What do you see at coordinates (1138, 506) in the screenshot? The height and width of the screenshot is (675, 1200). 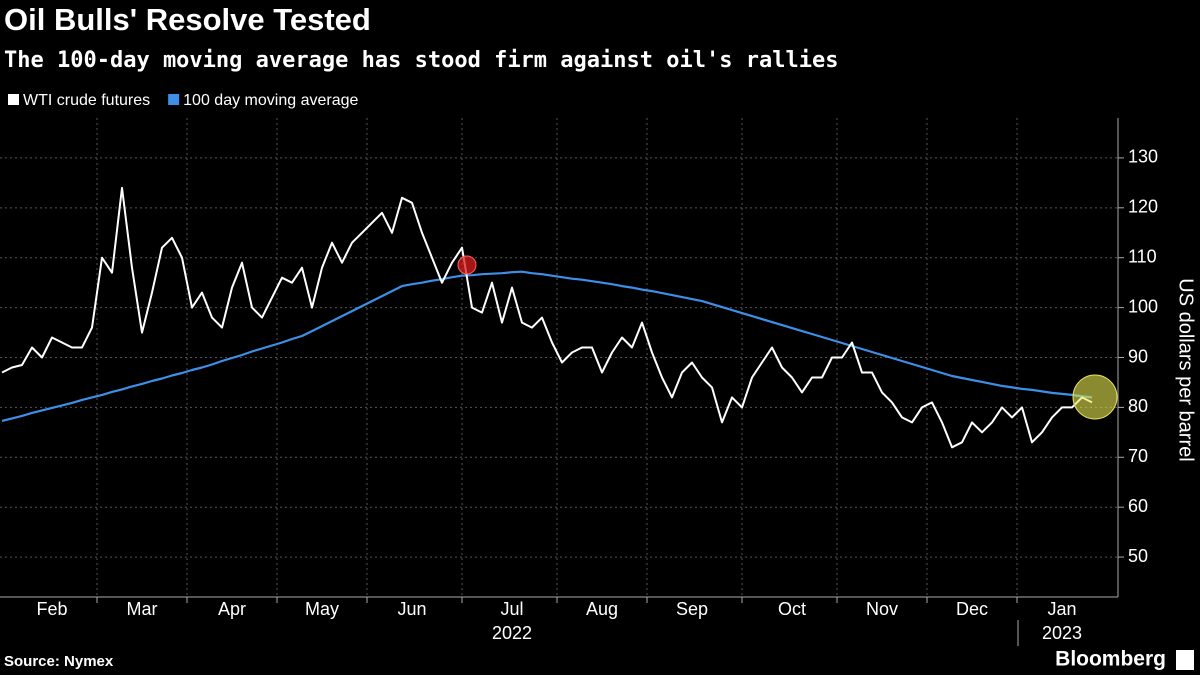 I see `y-tick-label: 60` at bounding box center [1138, 506].